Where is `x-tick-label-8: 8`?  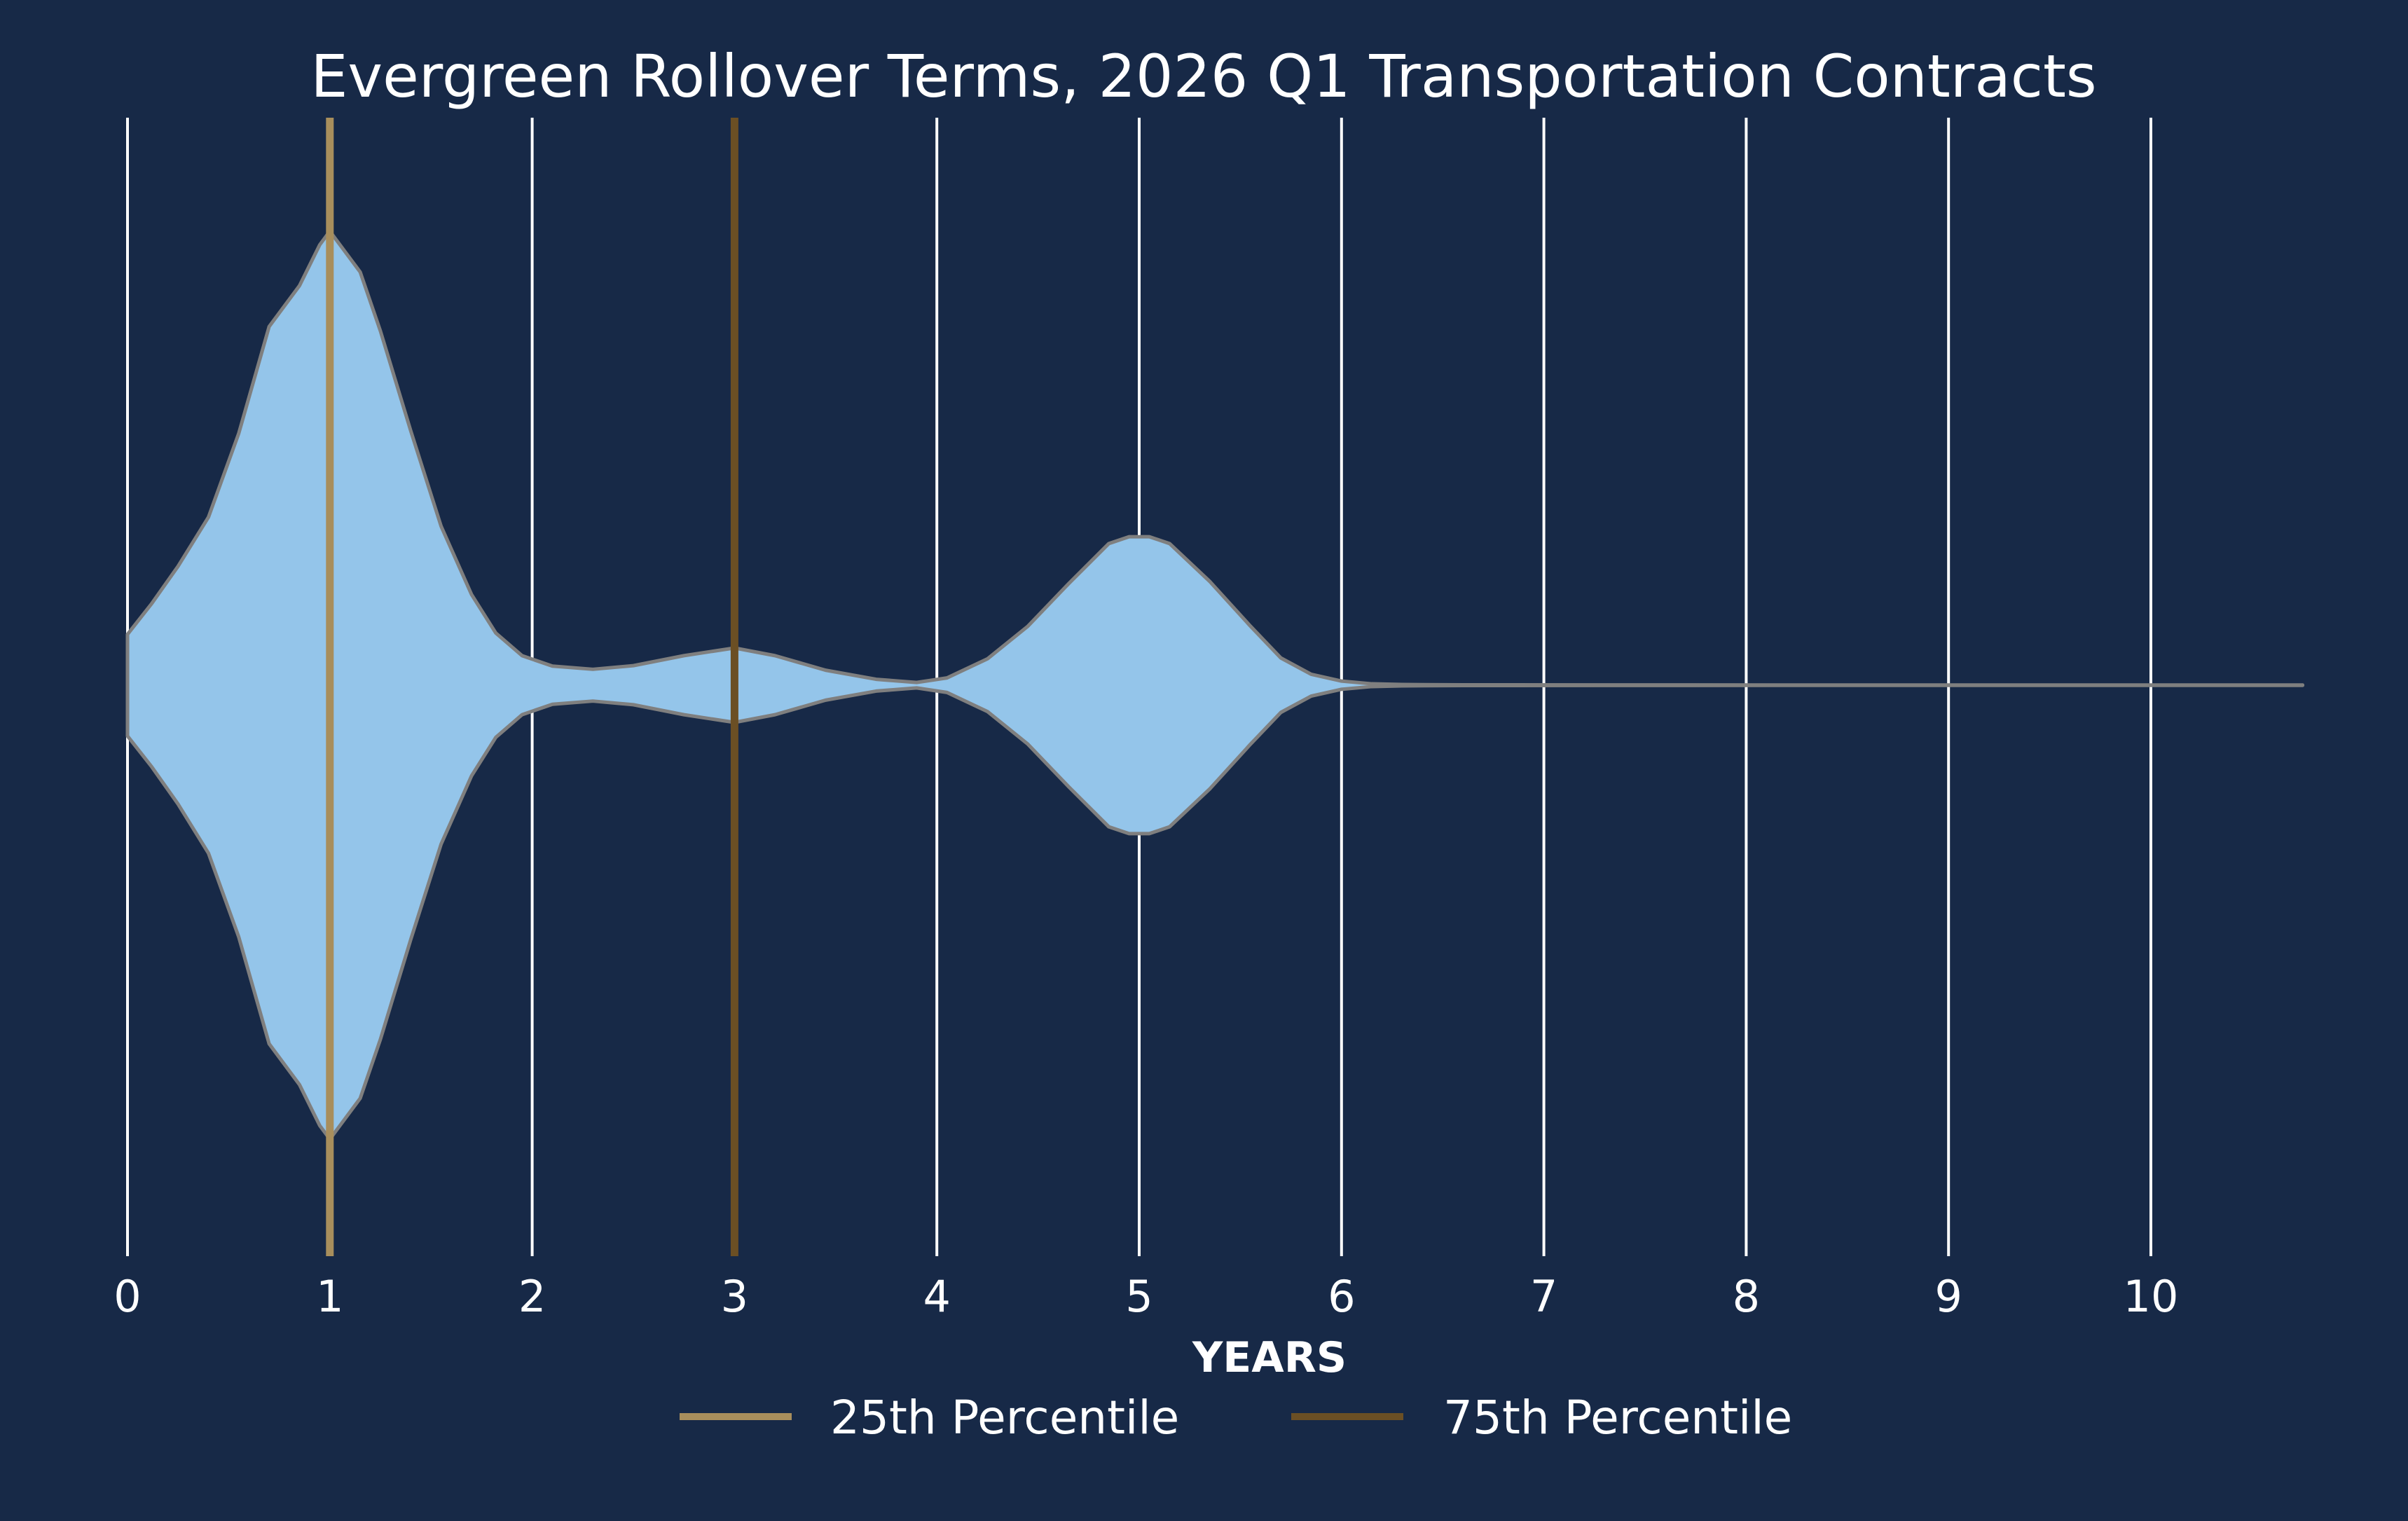
x-tick-label-8: 8 is located at coordinates (1747, 1296).